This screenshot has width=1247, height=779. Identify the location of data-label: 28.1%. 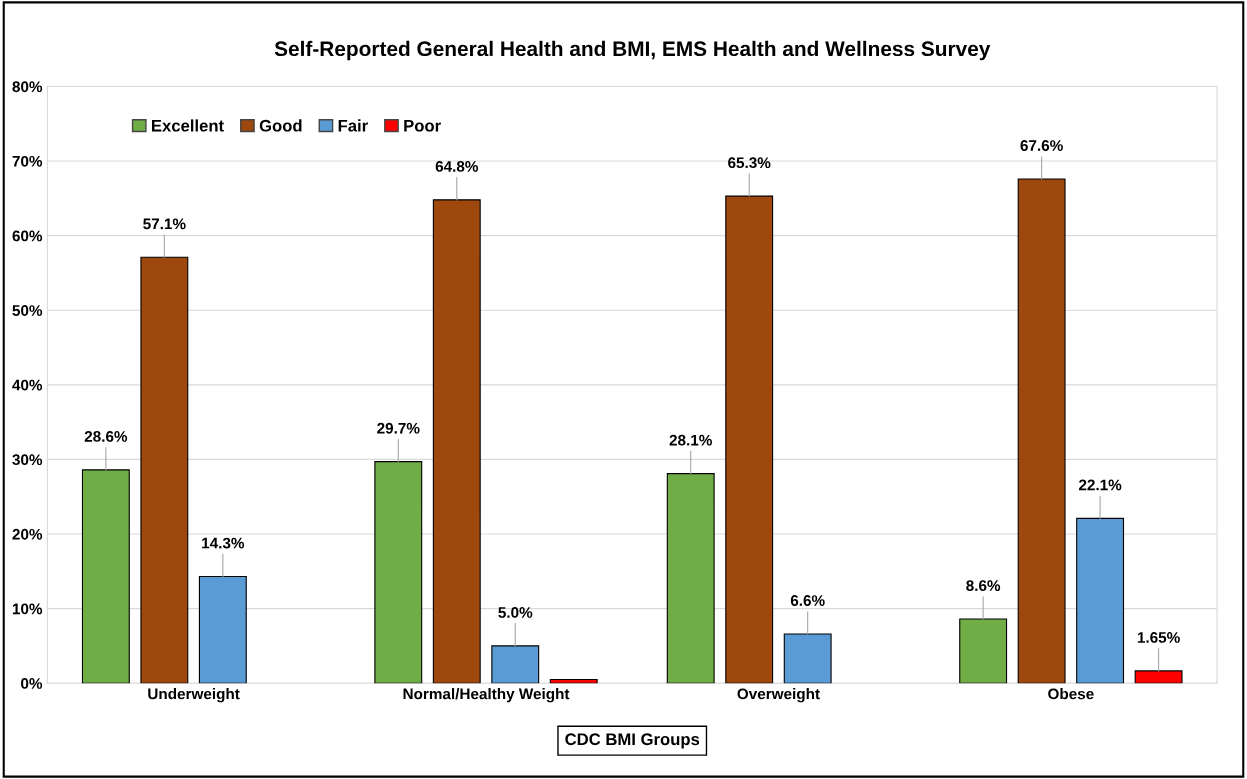
(690, 440).